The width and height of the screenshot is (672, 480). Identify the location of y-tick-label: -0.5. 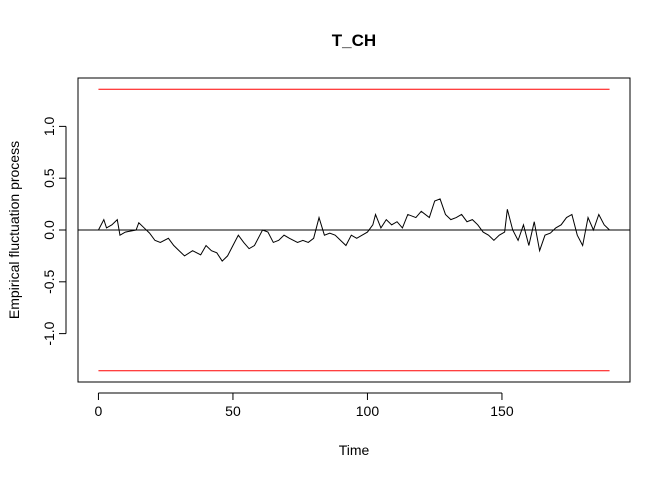
(49, 282).